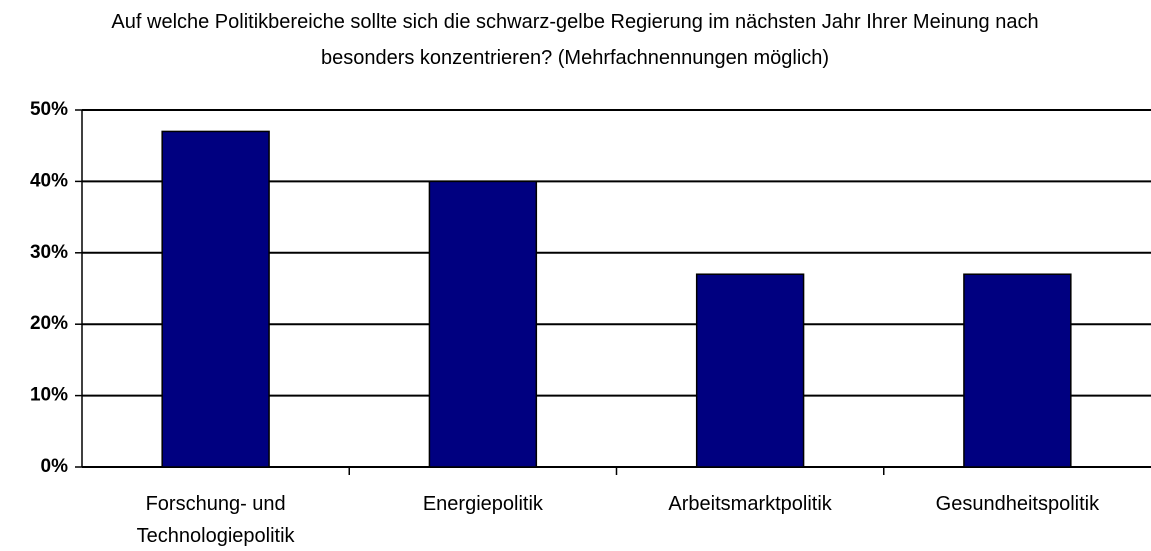  Describe the element at coordinates (49, 323) in the screenshot. I see `y-tick-label: 20%` at that location.